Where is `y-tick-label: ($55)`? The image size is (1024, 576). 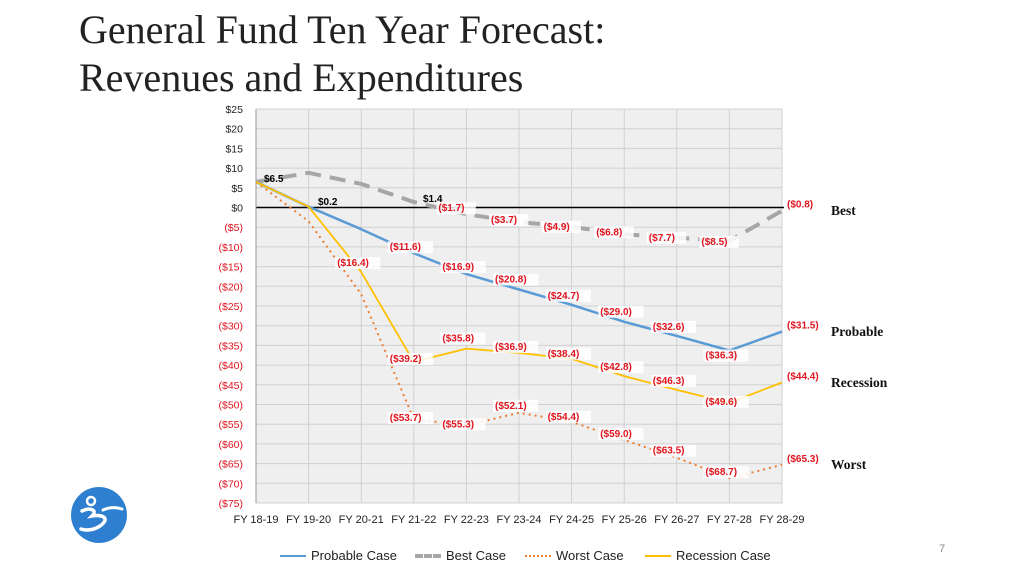
y-tick-label: ($55) is located at coordinates (230, 425).